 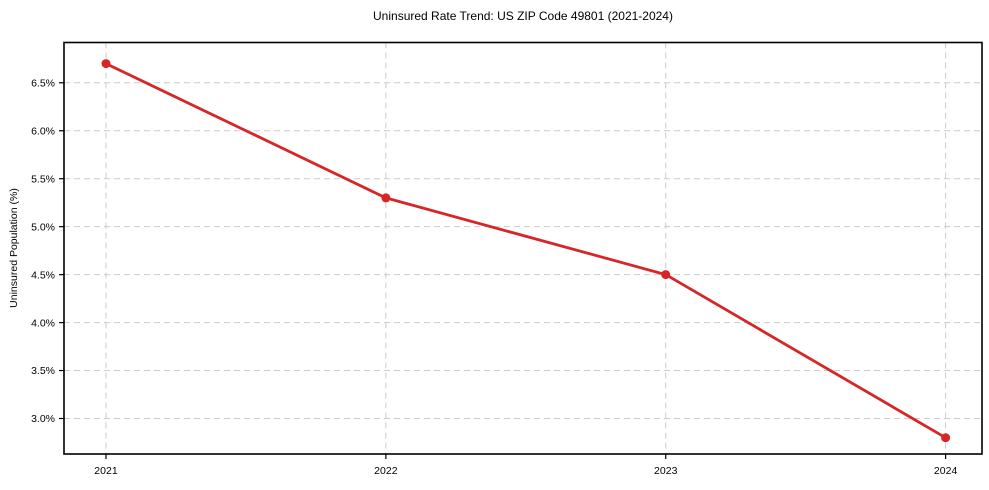 I want to click on x-tick-label: 2021, so click(x=106, y=471).